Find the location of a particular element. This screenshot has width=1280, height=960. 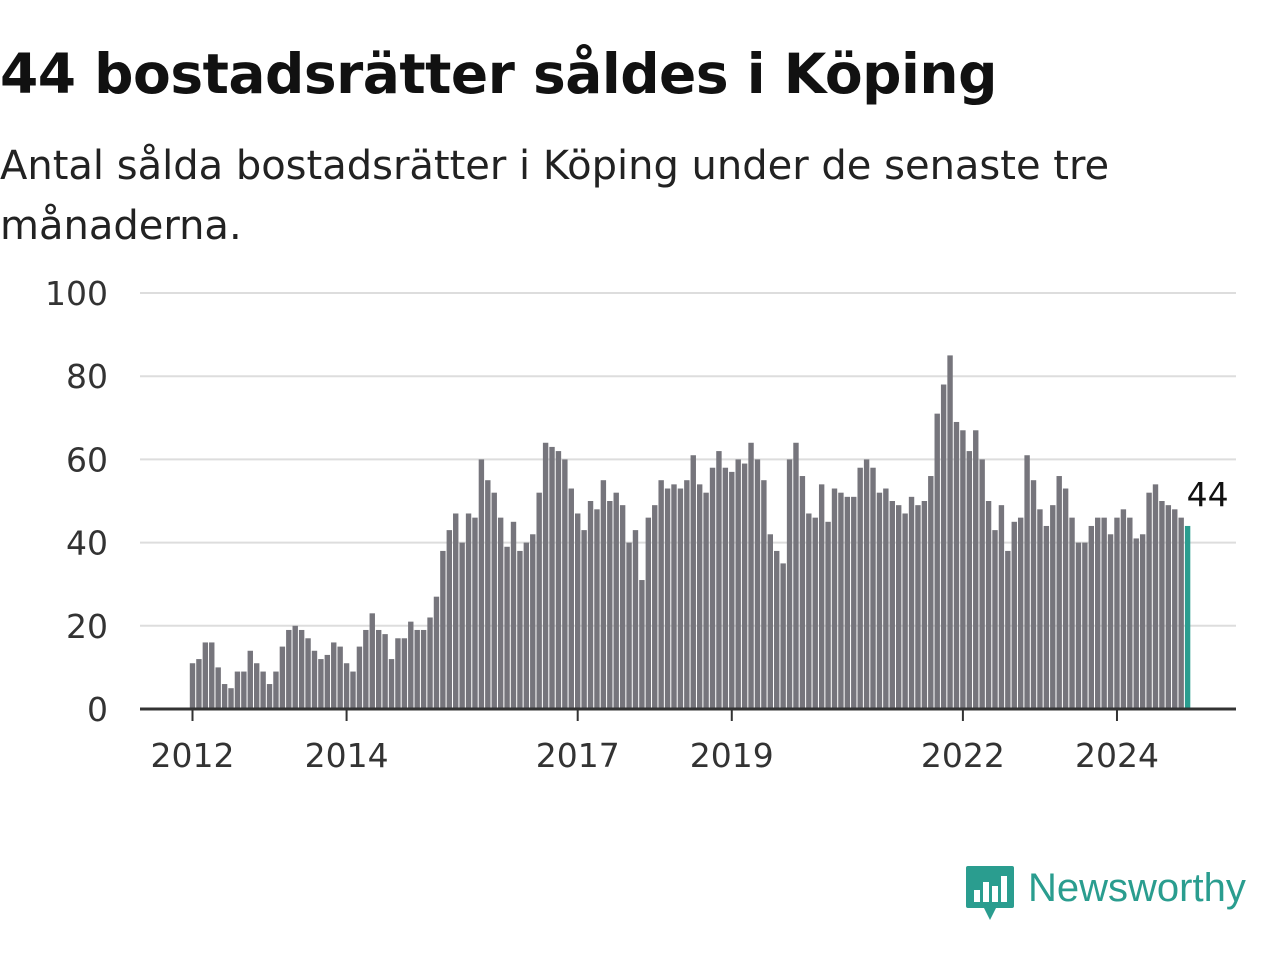

x-tick-label: 2017 is located at coordinates (578, 755).